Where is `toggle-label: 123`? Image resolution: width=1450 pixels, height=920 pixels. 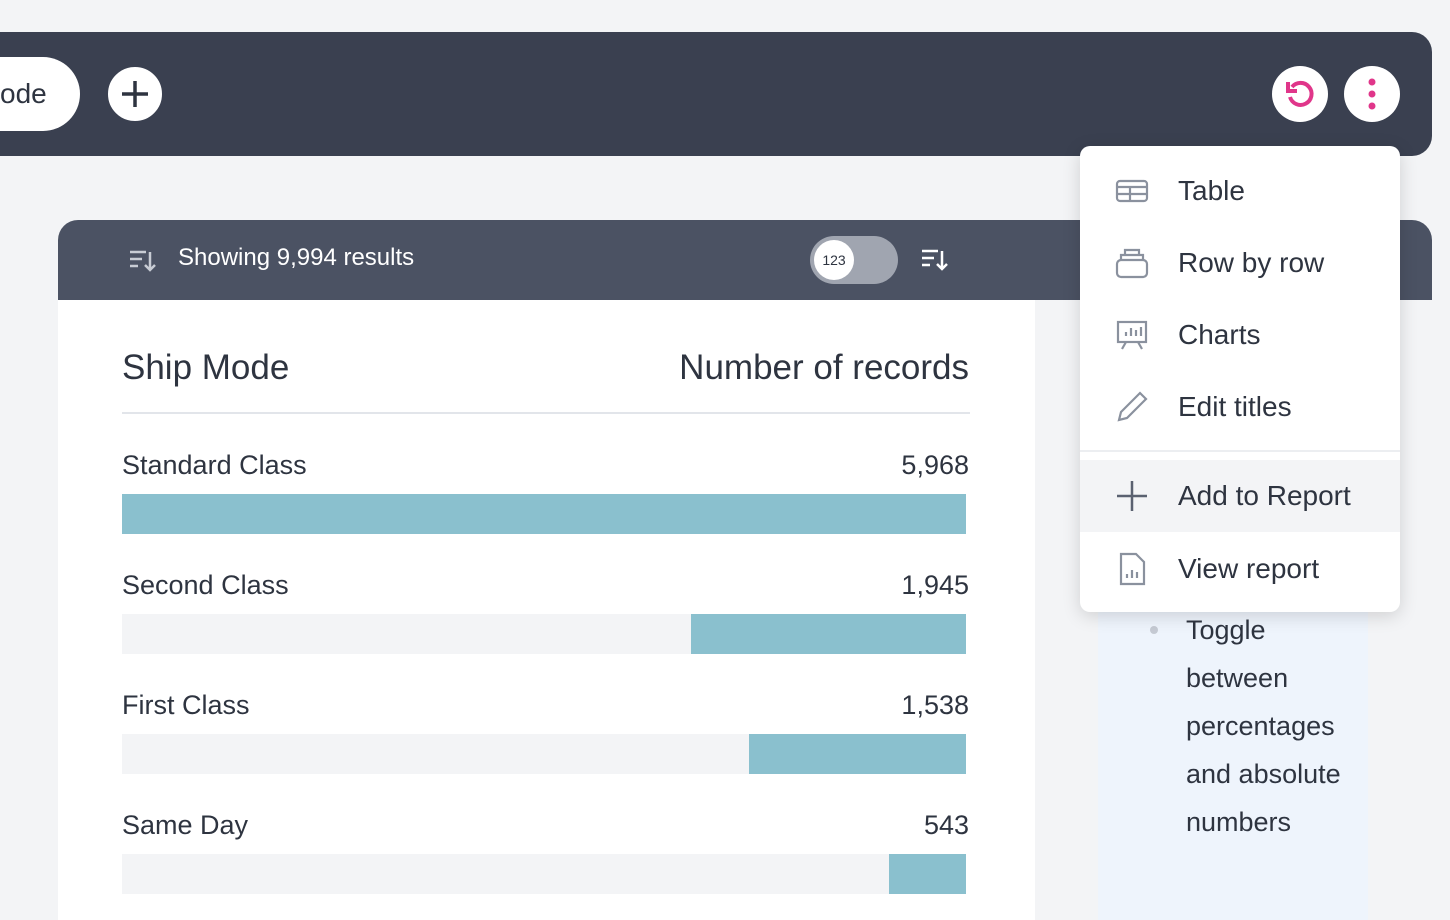
toggle-label: 123 is located at coordinates (834, 260).